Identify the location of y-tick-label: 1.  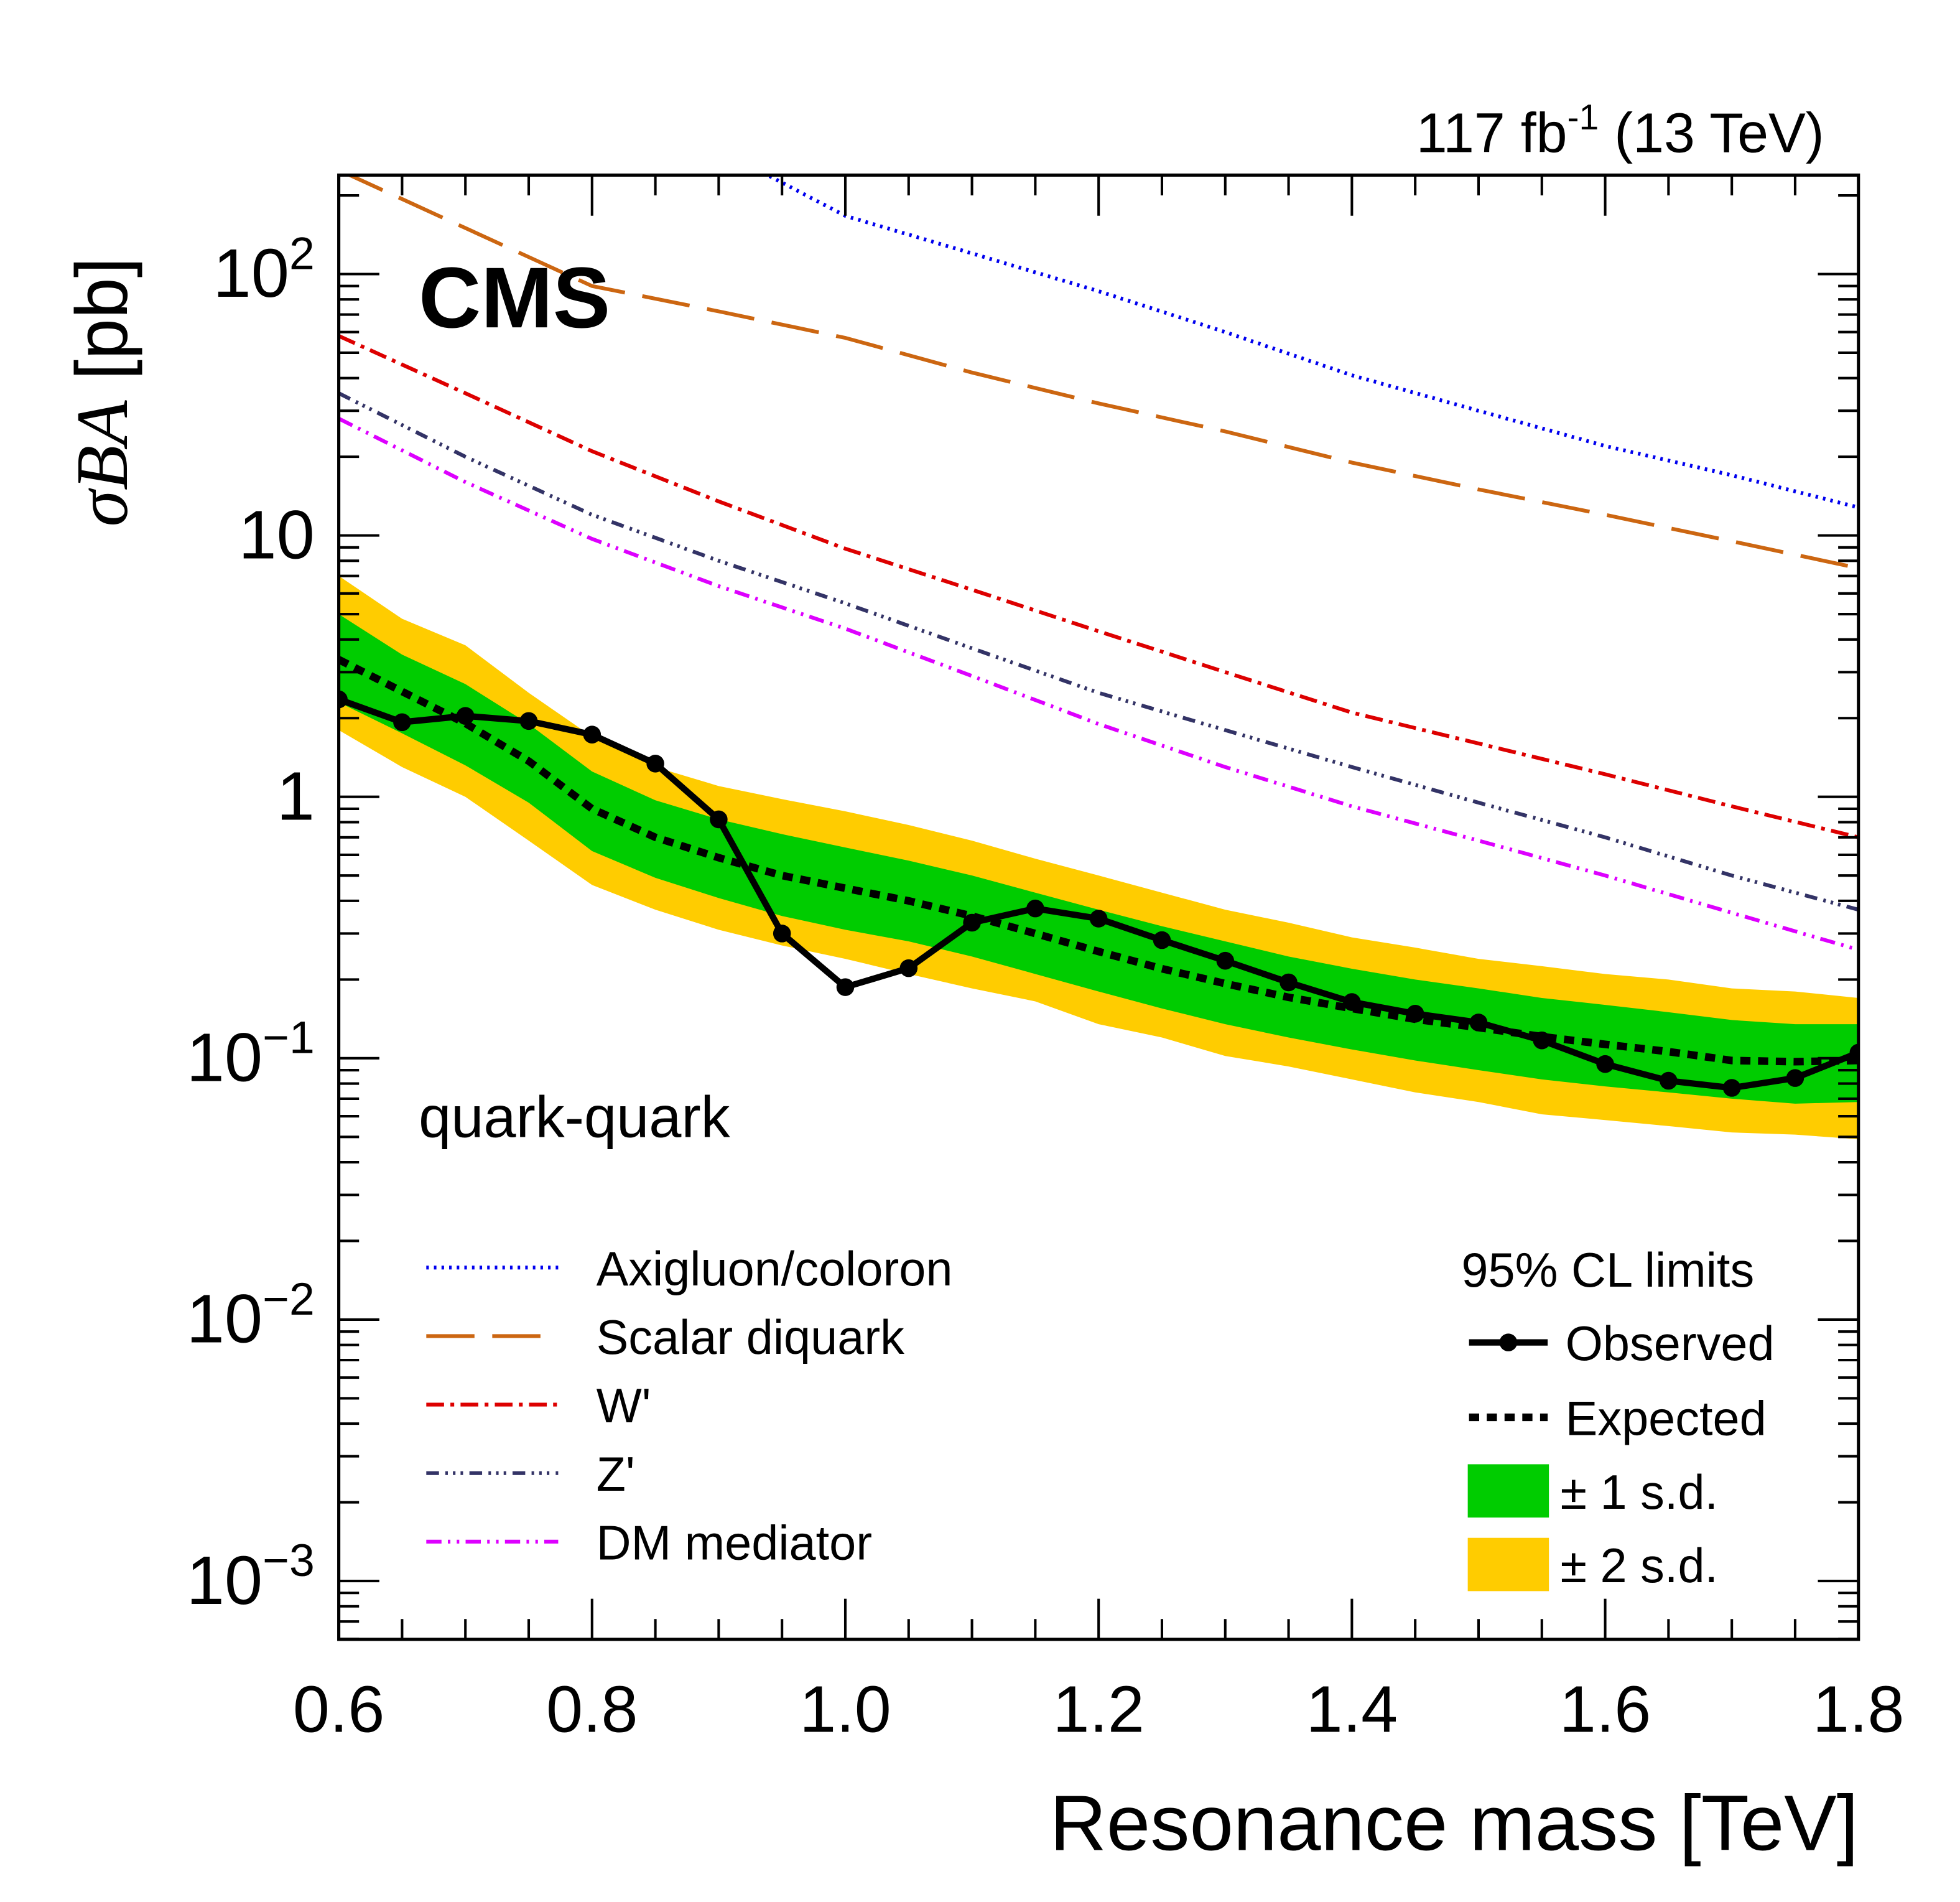
(296, 796).